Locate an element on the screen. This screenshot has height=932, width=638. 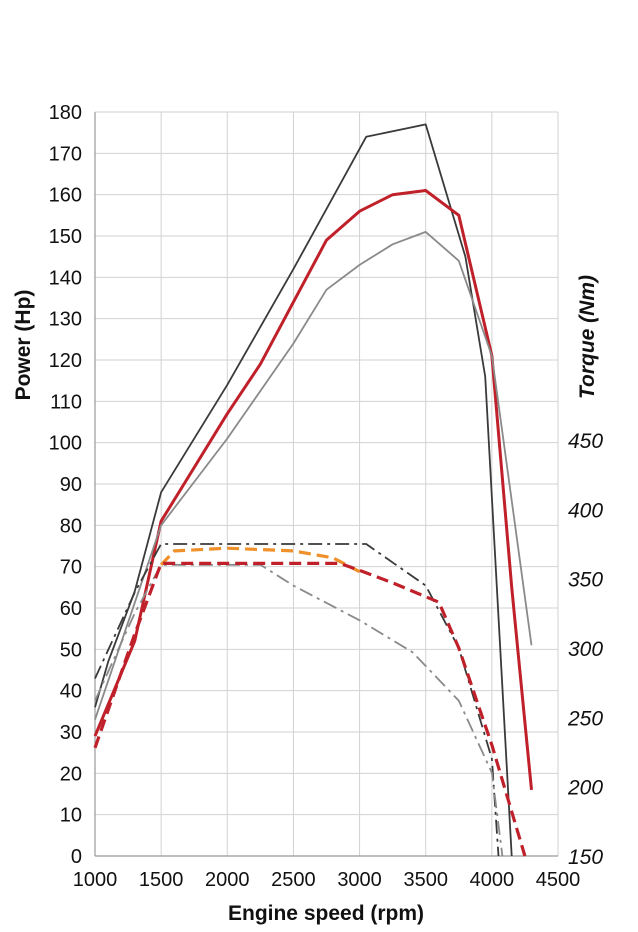
x-tick-label: 2000 is located at coordinates (227, 880).